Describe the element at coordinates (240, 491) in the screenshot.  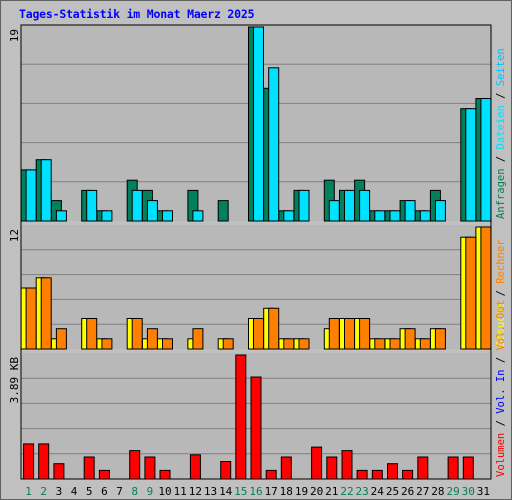
I see `x-tick-label-day-15: 15` at that location.